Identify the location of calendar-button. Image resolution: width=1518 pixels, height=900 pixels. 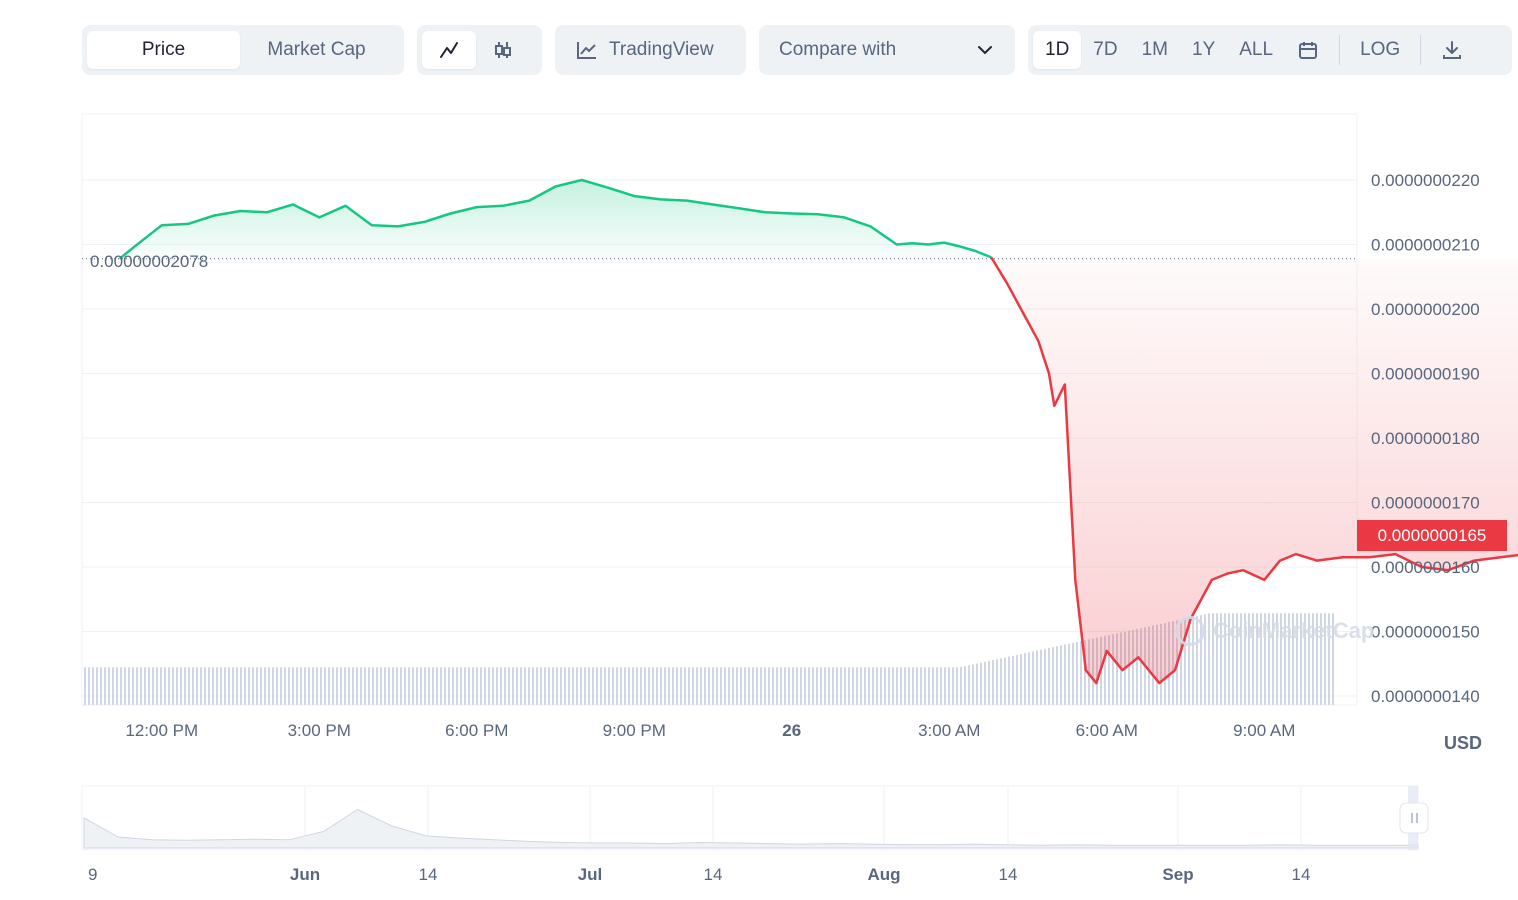
(1308, 50).